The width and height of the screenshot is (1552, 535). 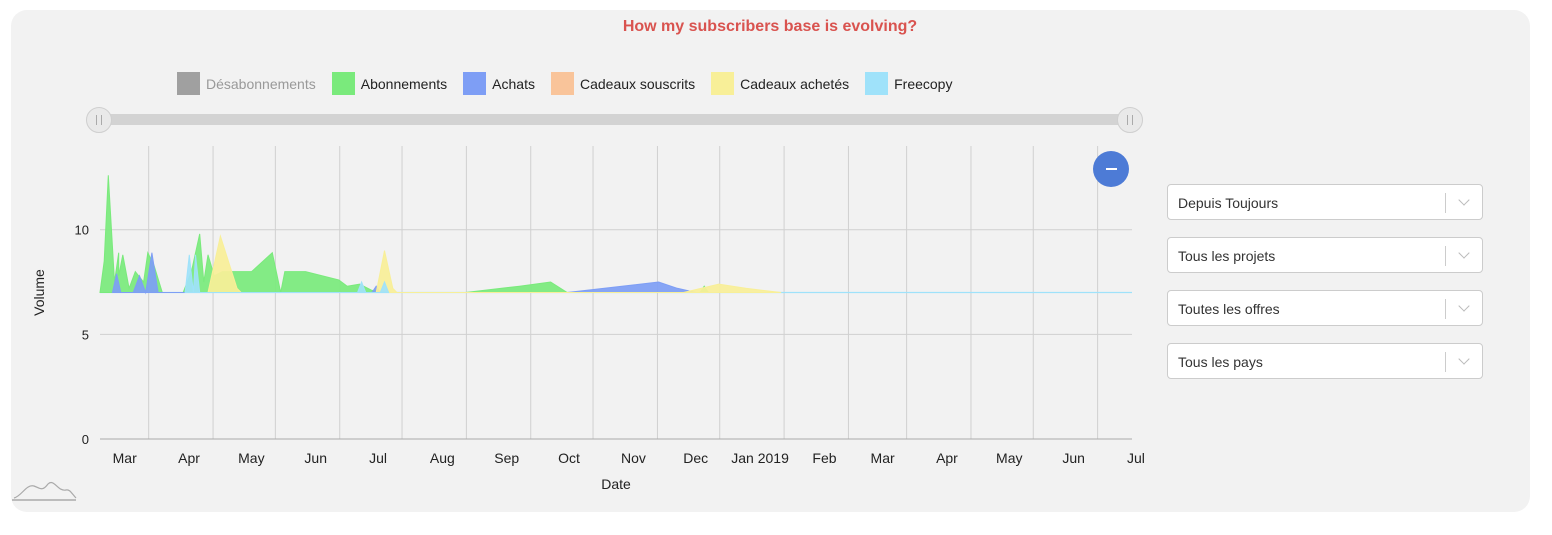 I want to click on legend-item: Désabonnements, so click(x=246, y=83).